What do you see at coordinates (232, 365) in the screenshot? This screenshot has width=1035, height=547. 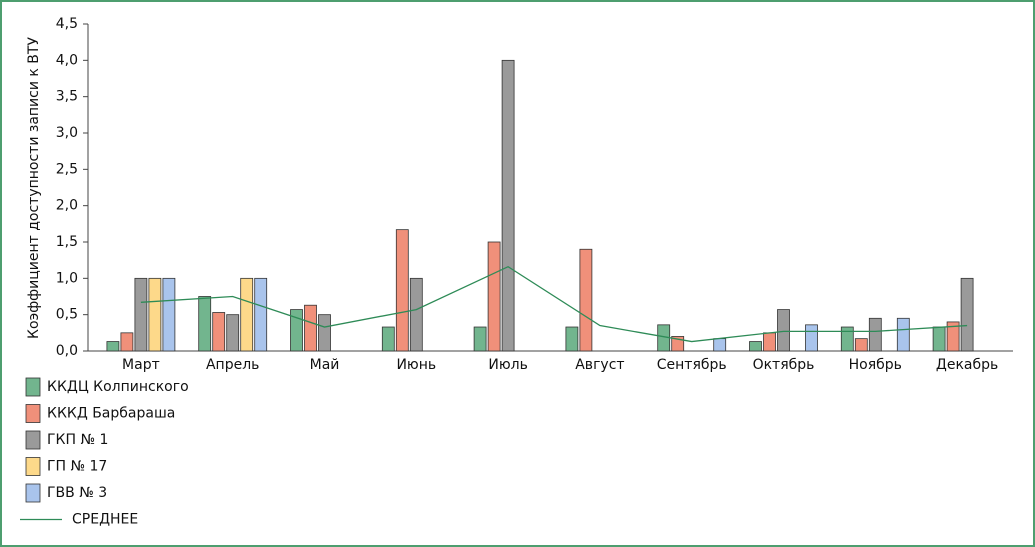 I see `x-tick-label: Апрель` at bounding box center [232, 365].